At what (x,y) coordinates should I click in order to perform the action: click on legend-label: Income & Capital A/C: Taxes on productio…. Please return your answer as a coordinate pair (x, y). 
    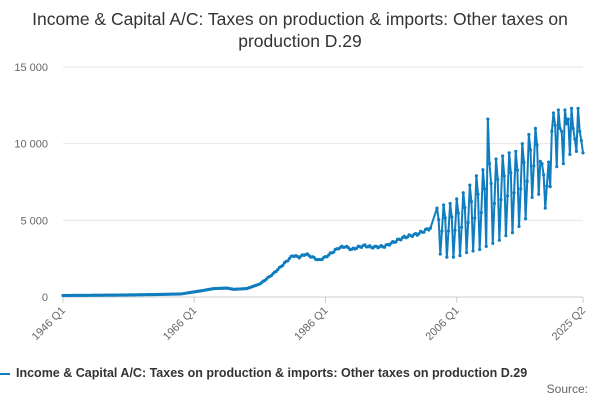
    Looking at the image, I should click on (272, 373).